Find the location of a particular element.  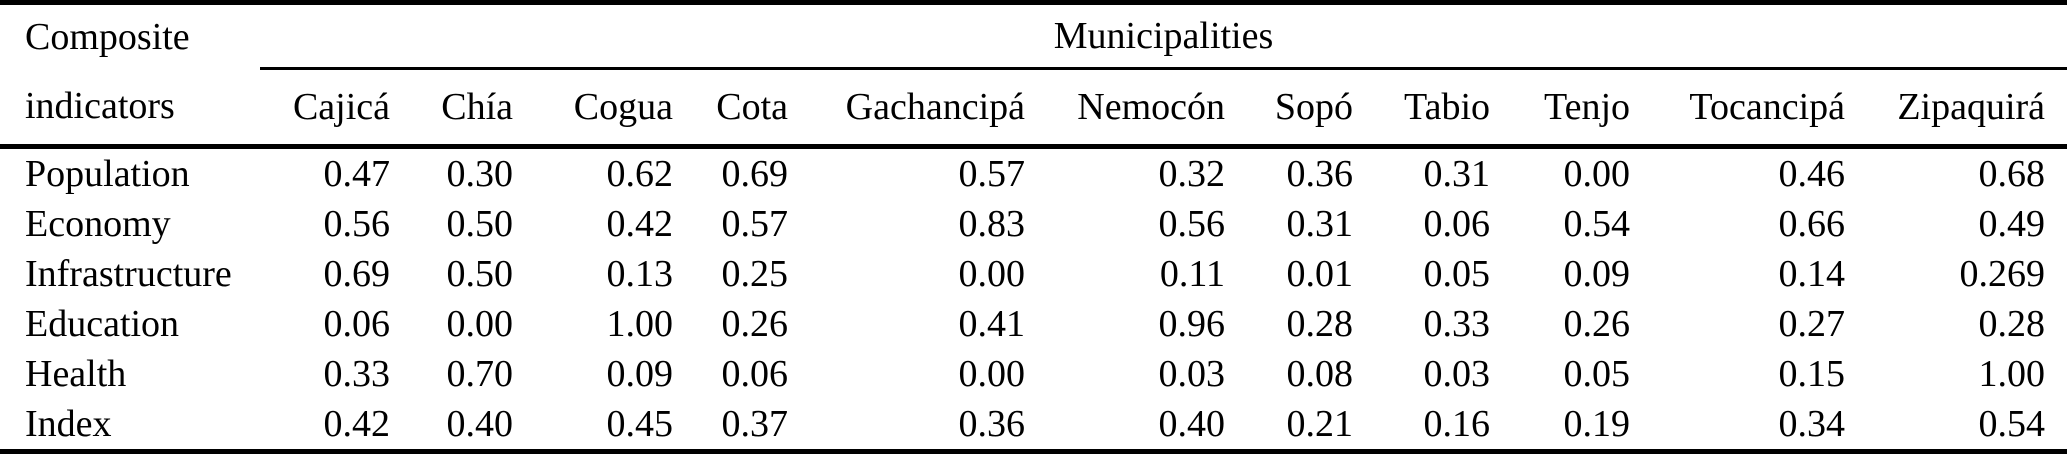

data-cell-index-tenjo: 0.19 is located at coordinates (1597, 424).